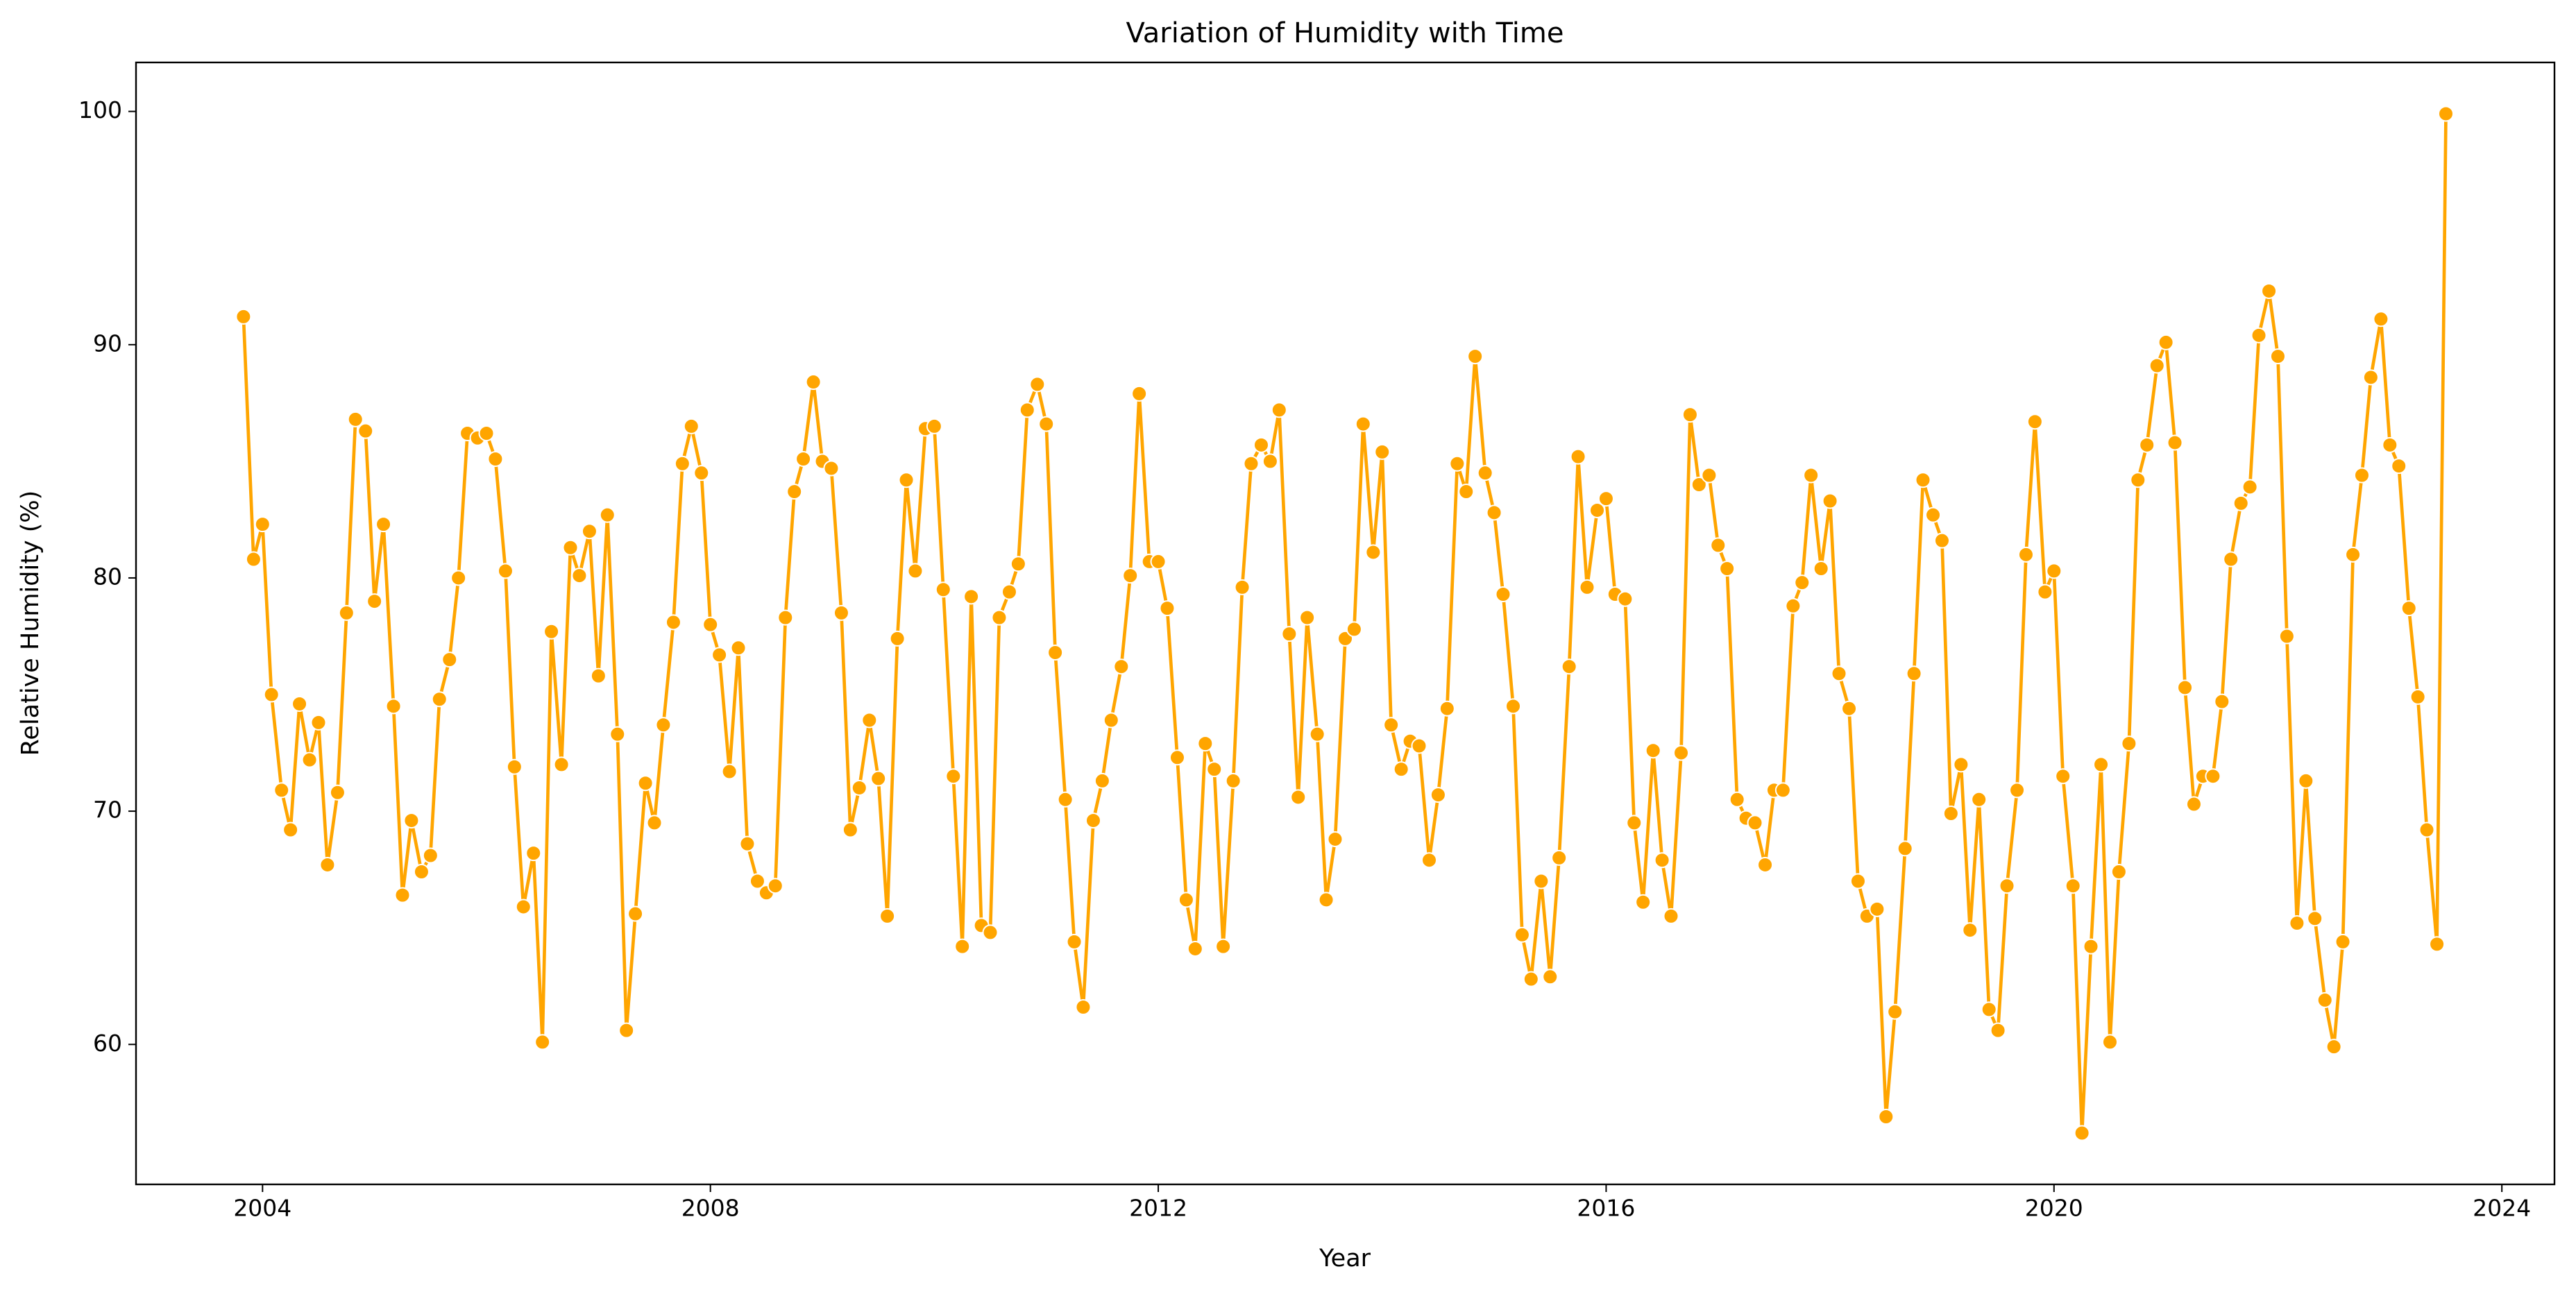  I want to click on x-tick-label: 2024, so click(2502, 1208).